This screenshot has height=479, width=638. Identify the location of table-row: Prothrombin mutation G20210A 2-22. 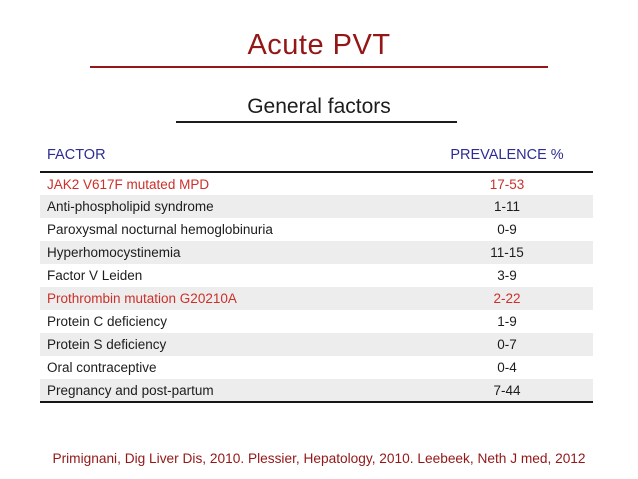
(316, 298).